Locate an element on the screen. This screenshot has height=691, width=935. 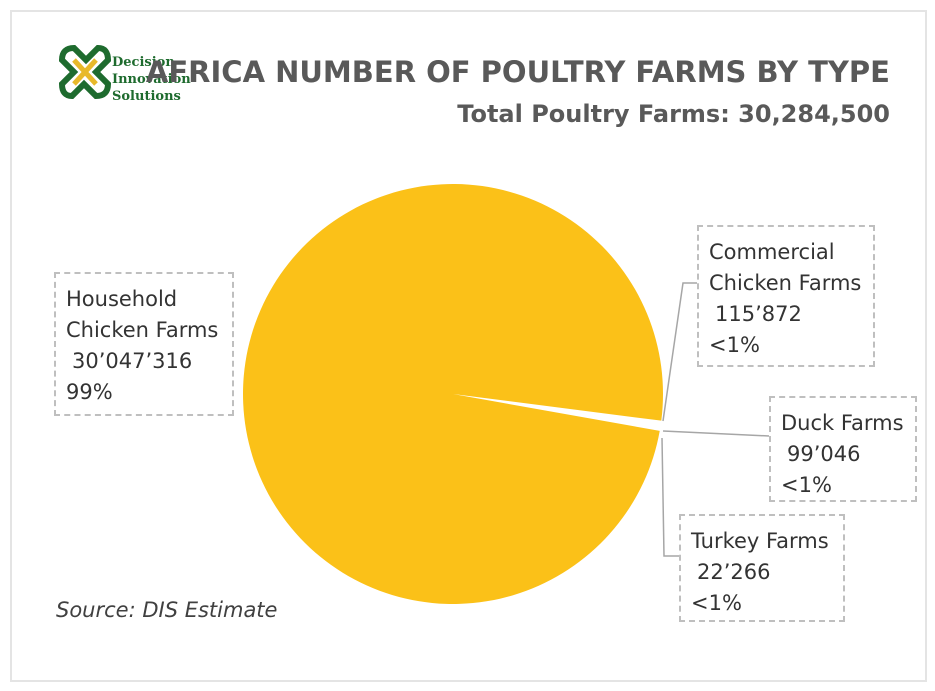
logo-text: Innovation is located at coordinates (151, 79).